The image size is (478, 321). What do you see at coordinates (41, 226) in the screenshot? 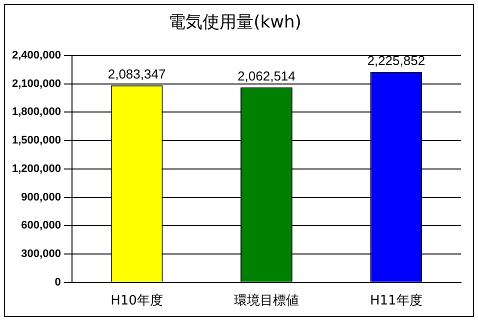
I see `y-tick-label: 600,000` at bounding box center [41, 226].